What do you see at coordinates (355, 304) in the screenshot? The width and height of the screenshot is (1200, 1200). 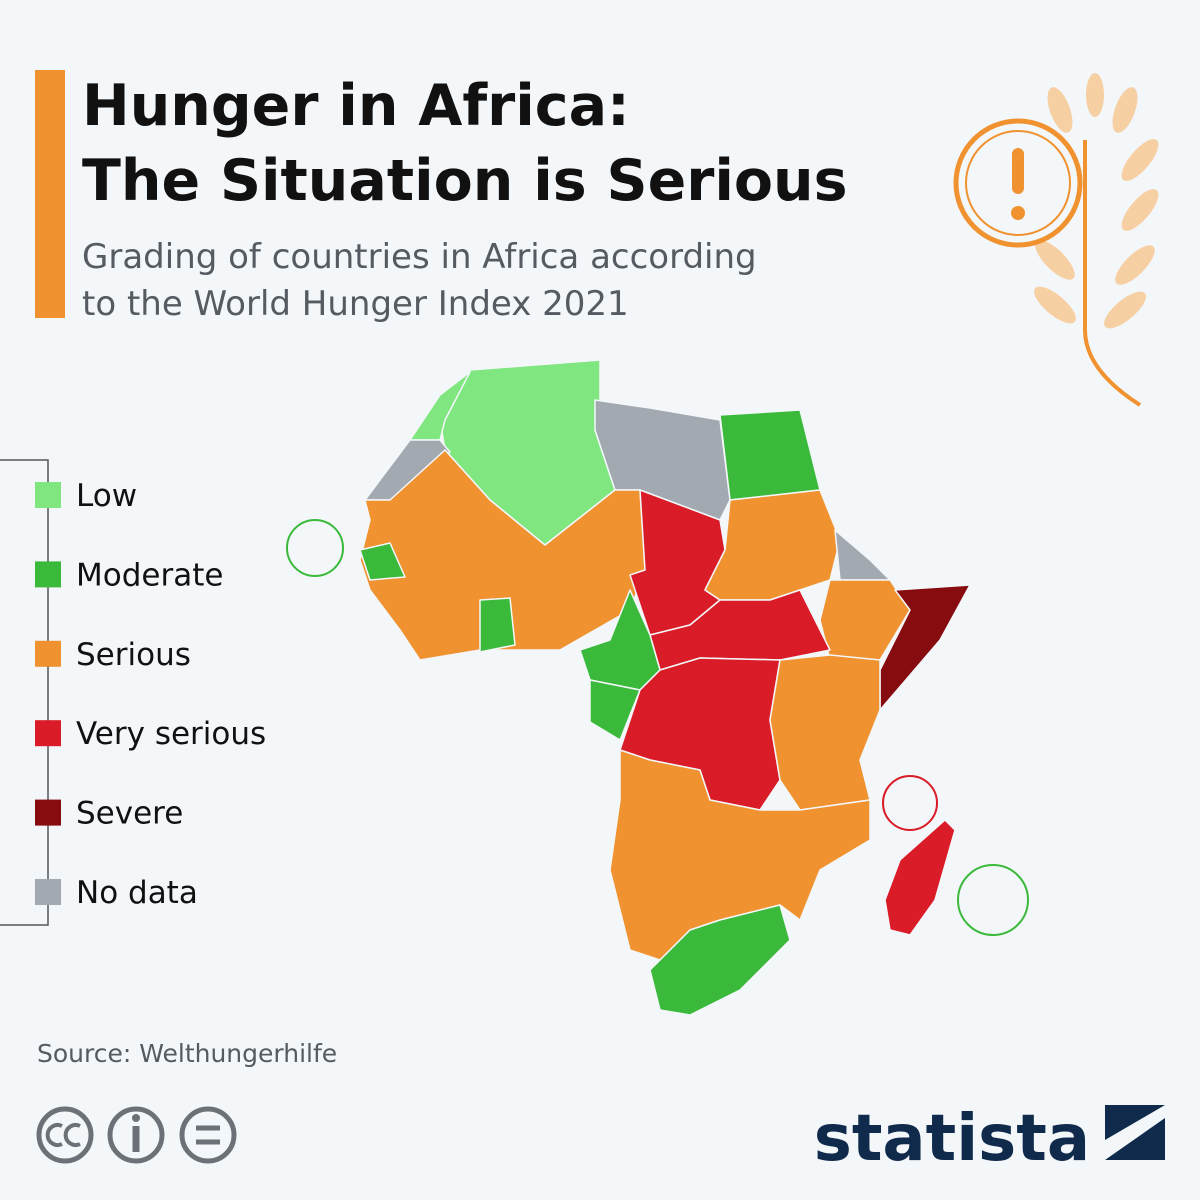 I see `subtitle: to the World Hunger Index 2021` at bounding box center [355, 304].